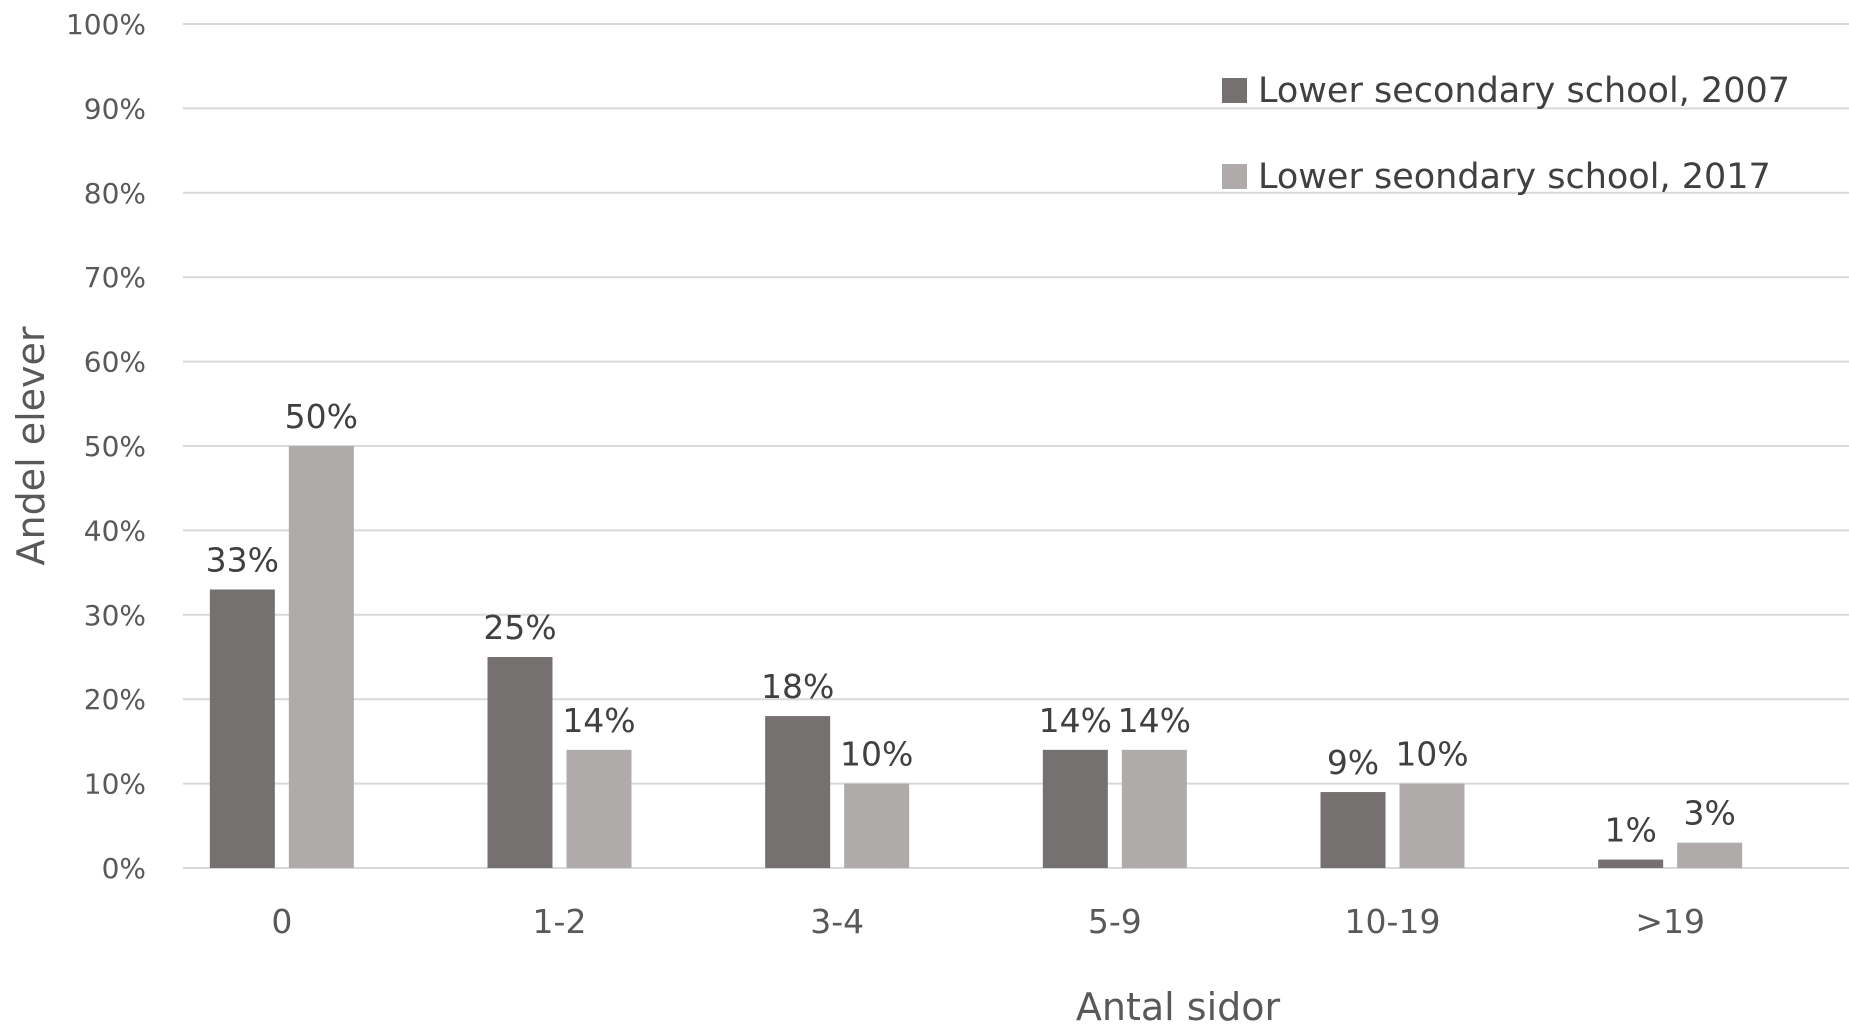 This screenshot has height=1034, width=1849. Describe the element at coordinates (1115, 921) in the screenshot. I see `x-tick-label: 5-9` at that location.